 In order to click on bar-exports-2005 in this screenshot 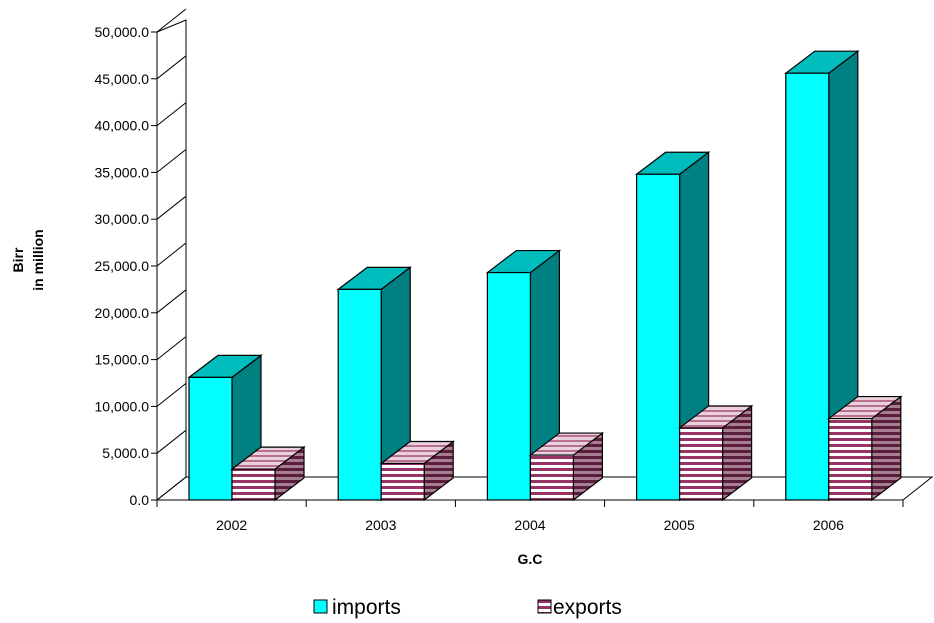, I will do `click(715, 453)`.